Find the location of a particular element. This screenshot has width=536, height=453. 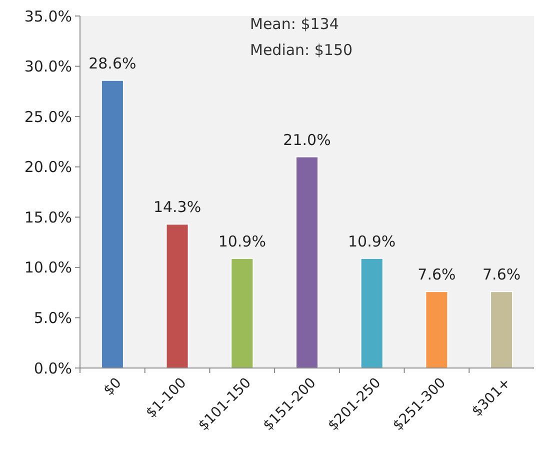

y-tick-label: 15.0% is located at coordinates (48, 217).